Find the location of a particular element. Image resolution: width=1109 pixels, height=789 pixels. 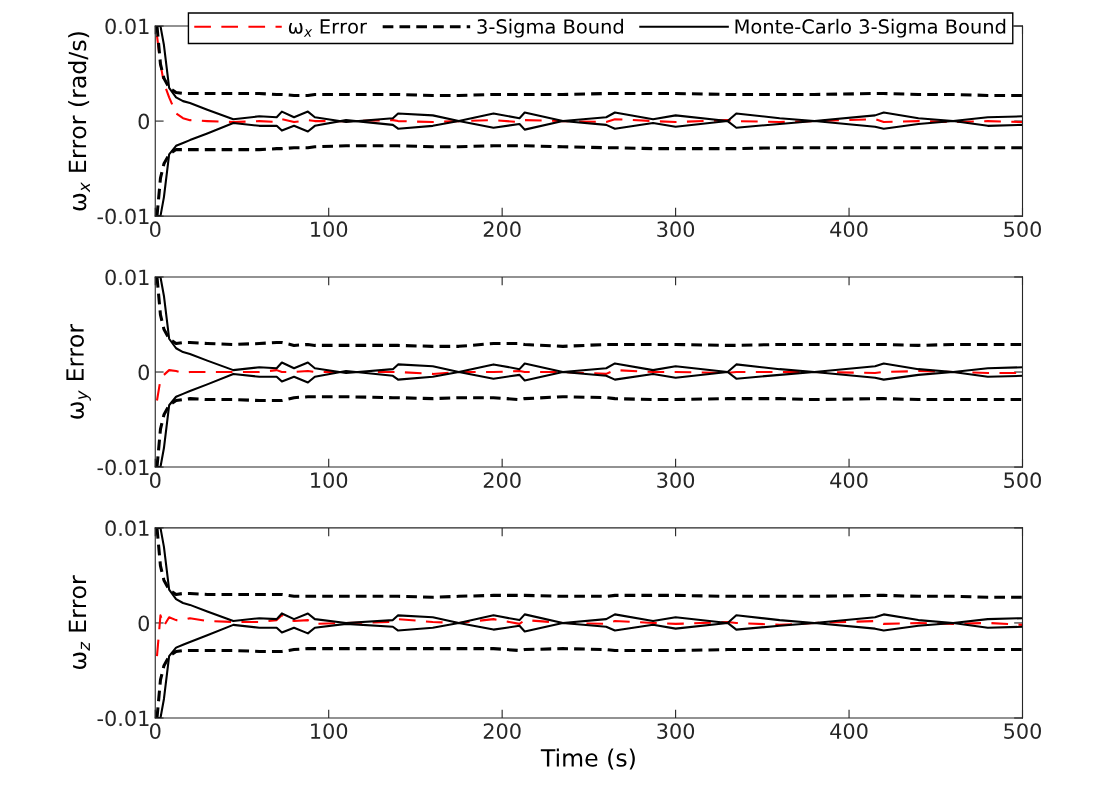

y-axis-title: ω$_{x}$ Error (rad/s) is located at coordinates (79, 121).